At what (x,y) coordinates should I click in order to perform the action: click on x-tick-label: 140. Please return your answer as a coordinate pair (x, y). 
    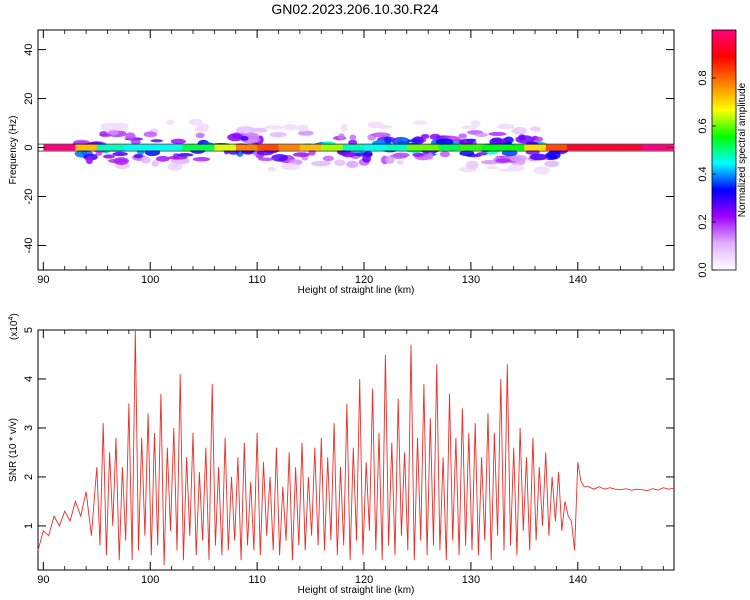
    Looking at the image, I should click on (578, 280).